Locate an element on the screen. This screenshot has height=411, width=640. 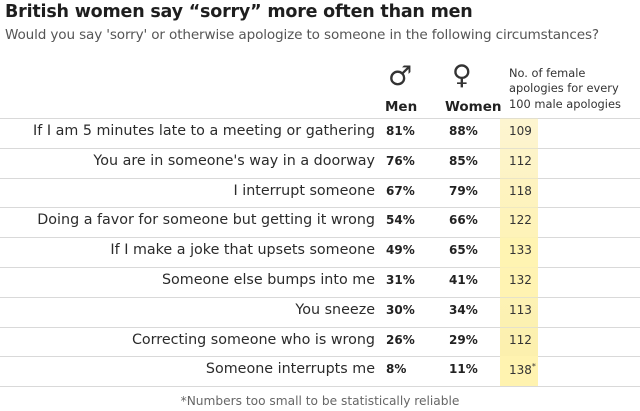
circumstance-label: Correcting someone who is wrong is located at coordinates (253, 340).